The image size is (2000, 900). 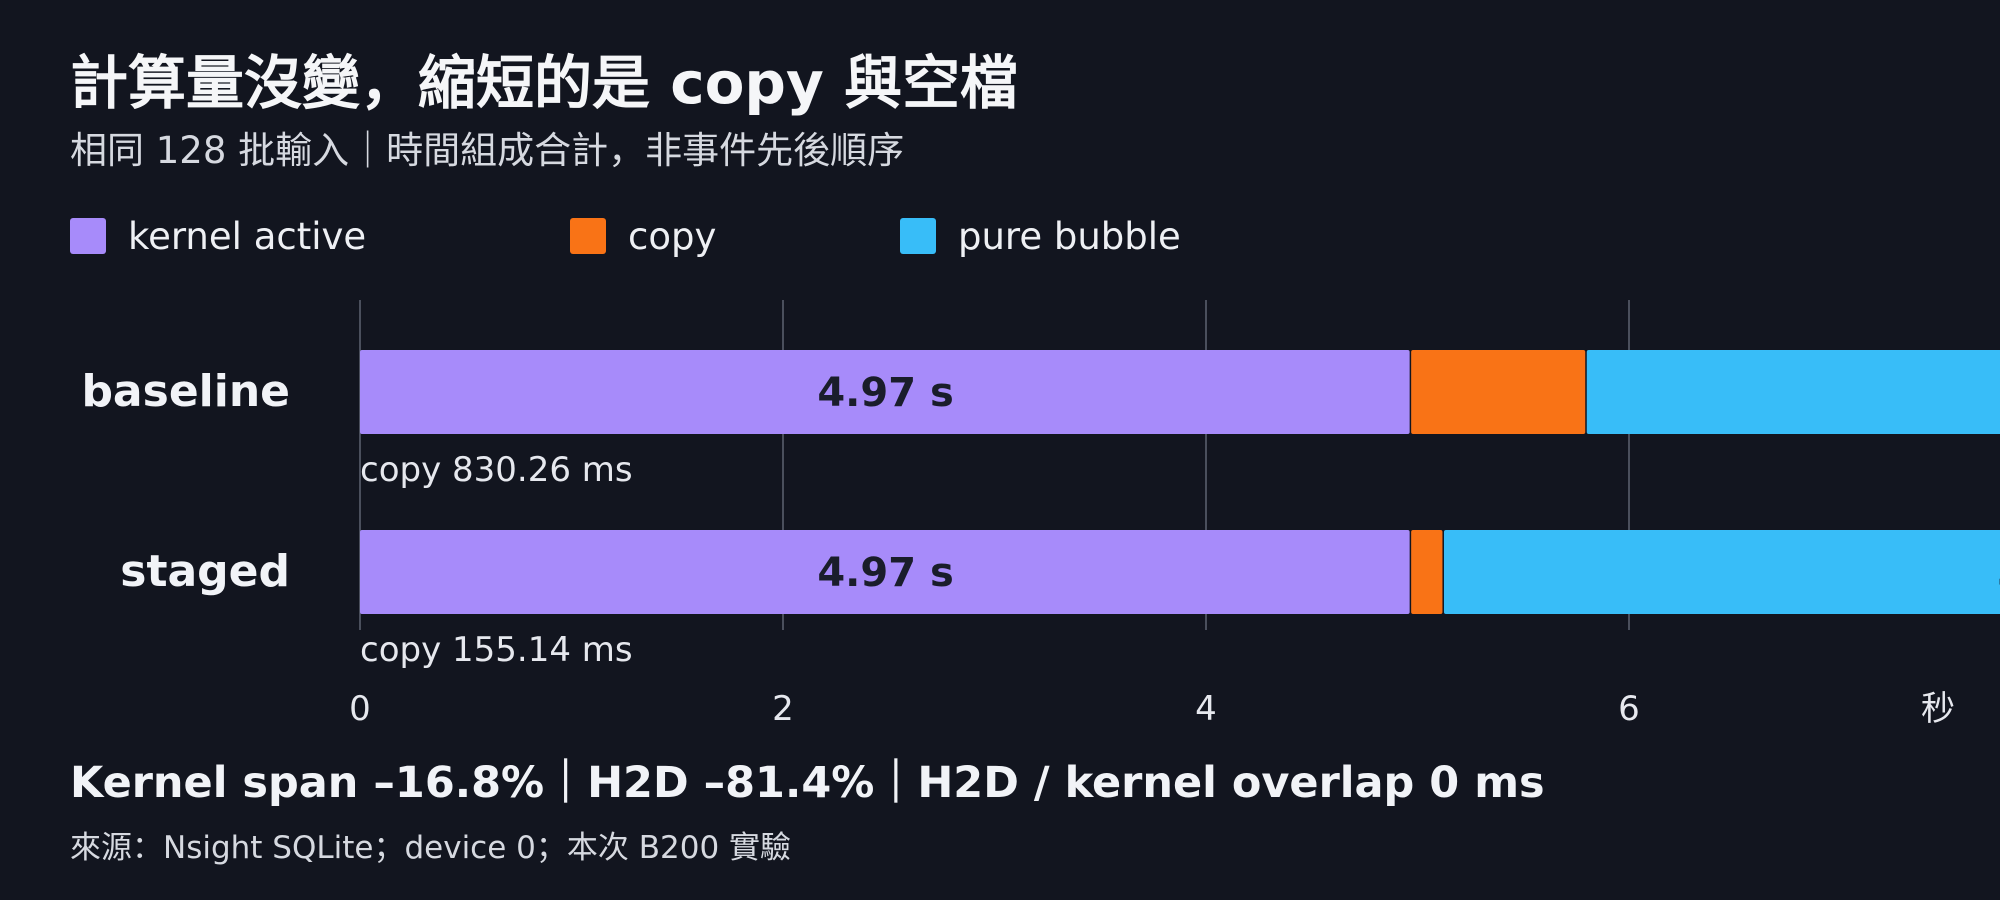 What do you see at coordinates (496, 650) in the screenshot?
I see `copy-note-staged: copy 155.14 ms` at bounding box center [496, 650].